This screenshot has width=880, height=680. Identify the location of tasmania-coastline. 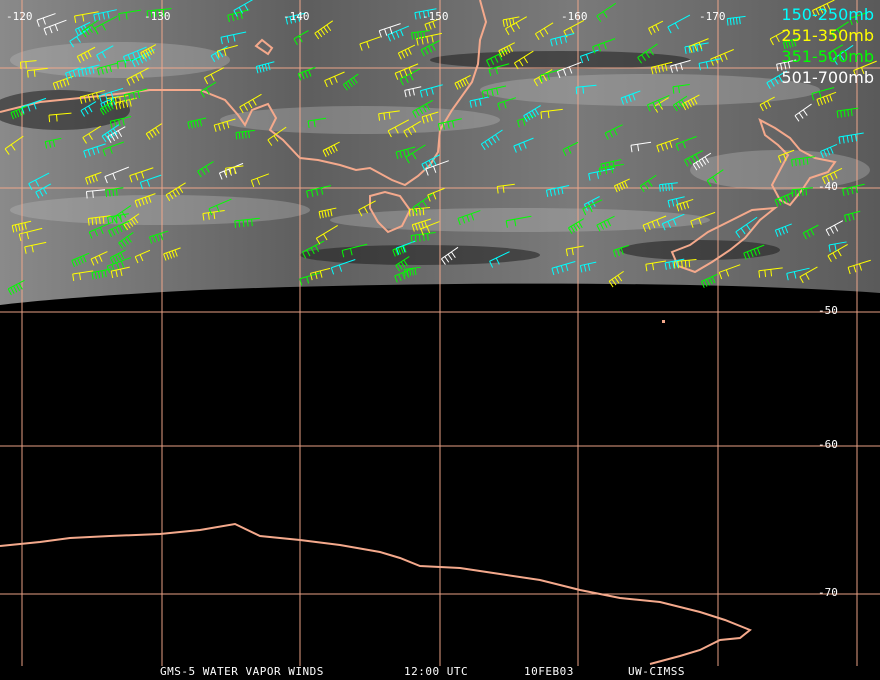
(390, 212).